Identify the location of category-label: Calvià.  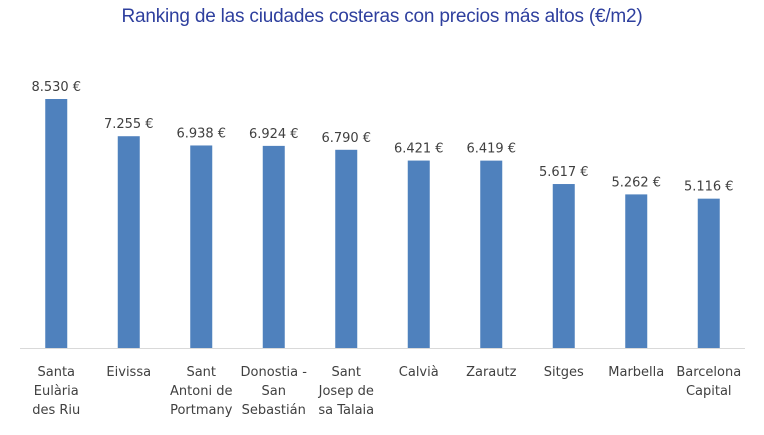
(419, 372).